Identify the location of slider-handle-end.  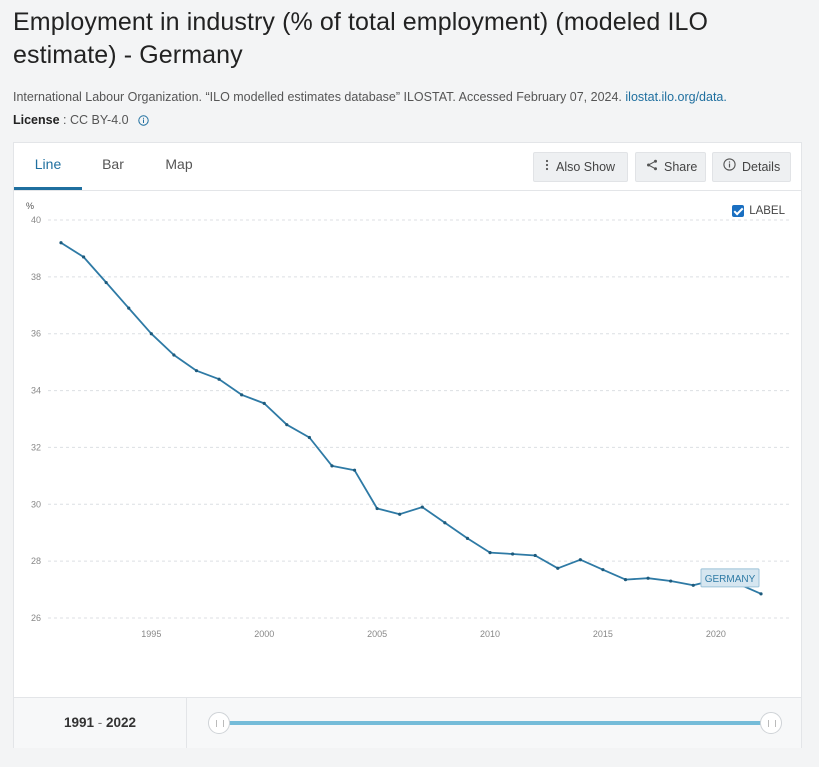
(771, 723).